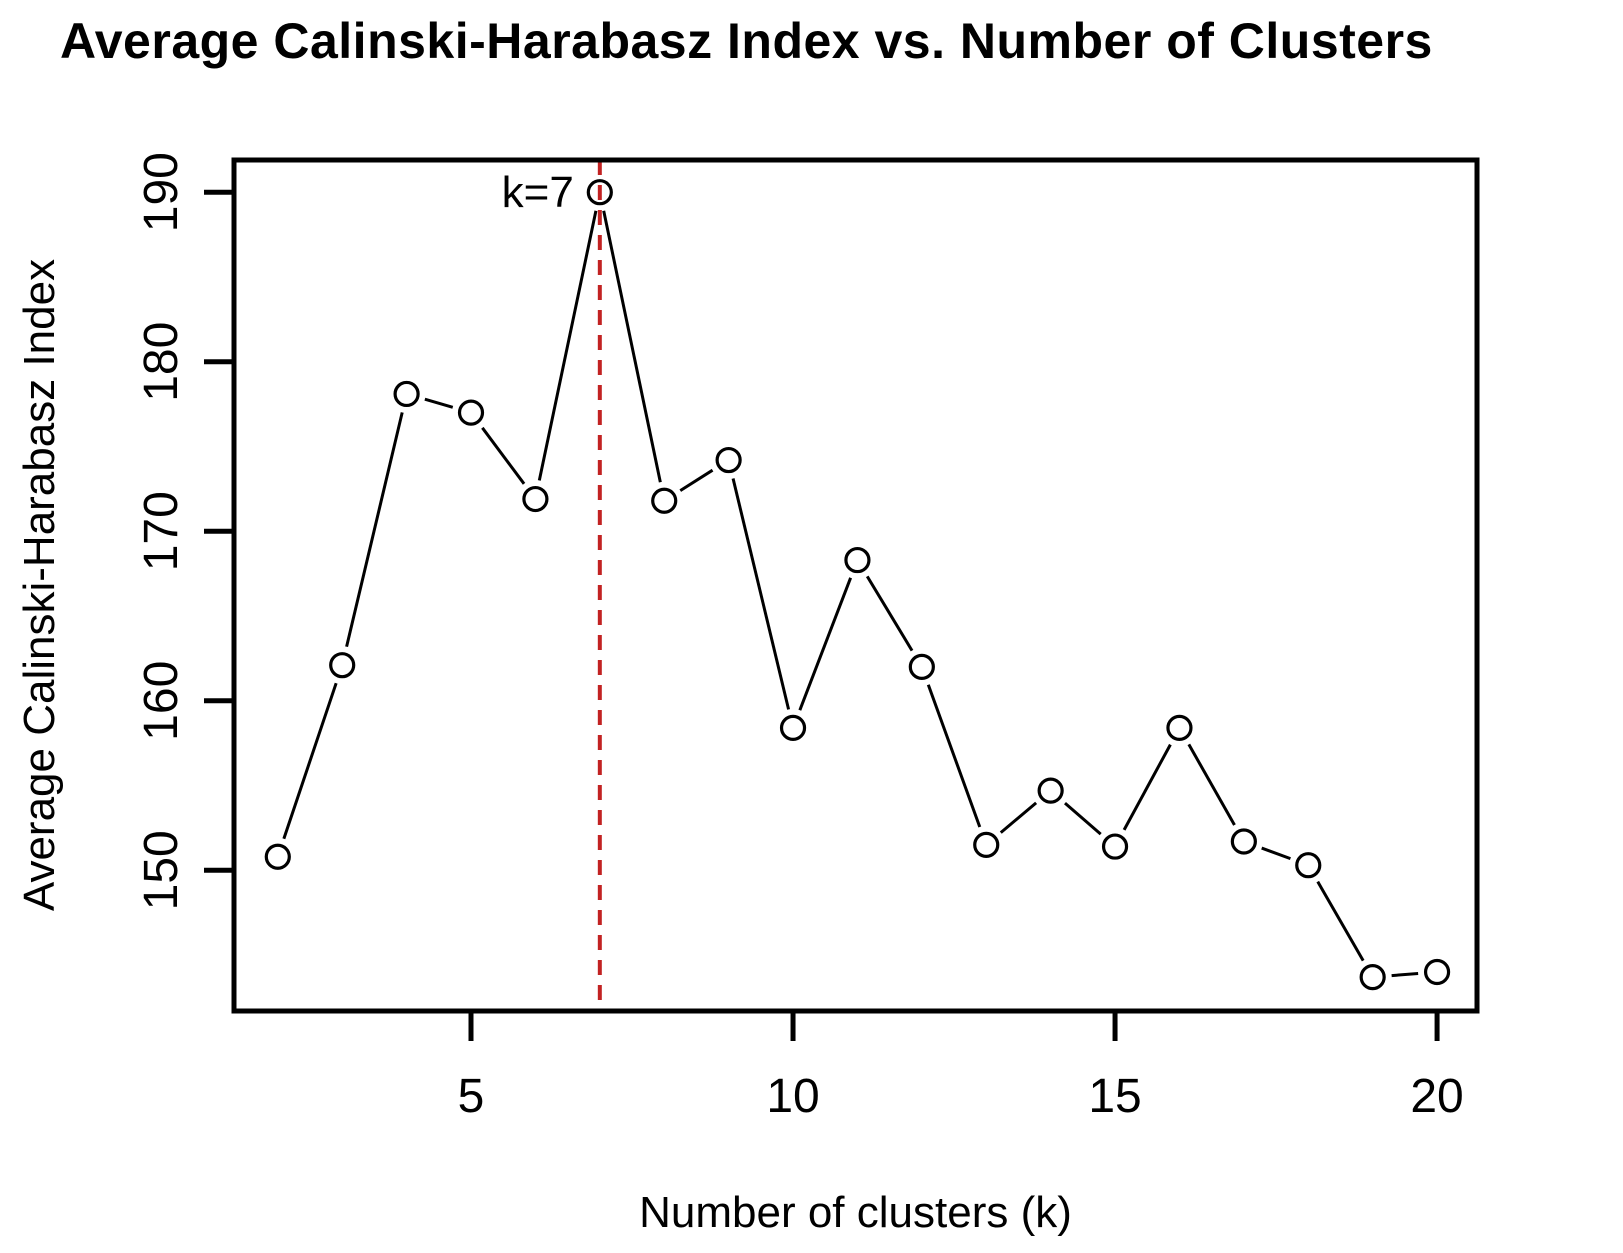 Image resolution: width=1623 pixels, height=1253 pixels. Describe the element at coordinates (538, 192) in the screenshot. I see `vline-label: k=7` at that location.